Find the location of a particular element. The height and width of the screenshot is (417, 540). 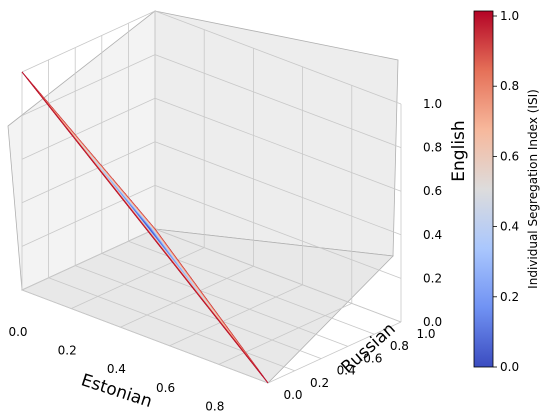

x-tick-label: 0.4 is located at coordinates (116, 369).